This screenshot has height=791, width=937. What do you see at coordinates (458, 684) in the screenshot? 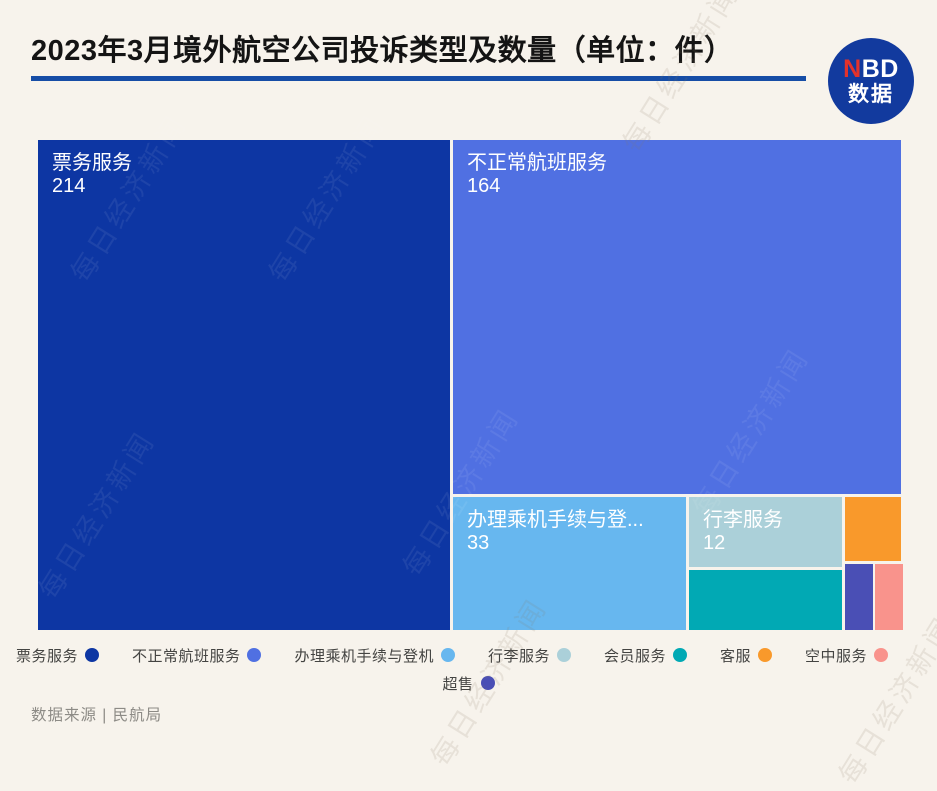
I see `legend-label: 超售` at bounding box center [458, 684].